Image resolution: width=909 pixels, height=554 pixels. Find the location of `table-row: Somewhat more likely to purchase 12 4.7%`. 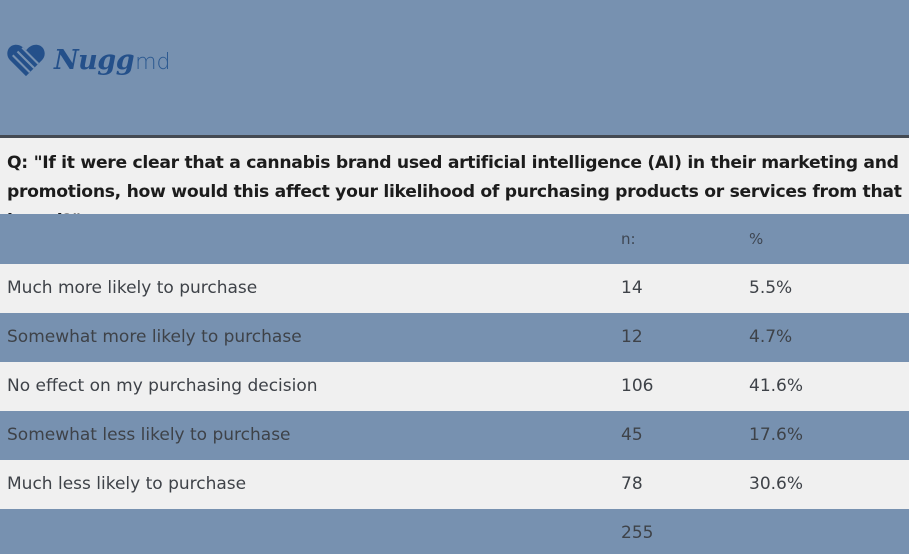

table-row: Somewhat more likely to purchase 12 4.7% is located at coordinates (454, 337).